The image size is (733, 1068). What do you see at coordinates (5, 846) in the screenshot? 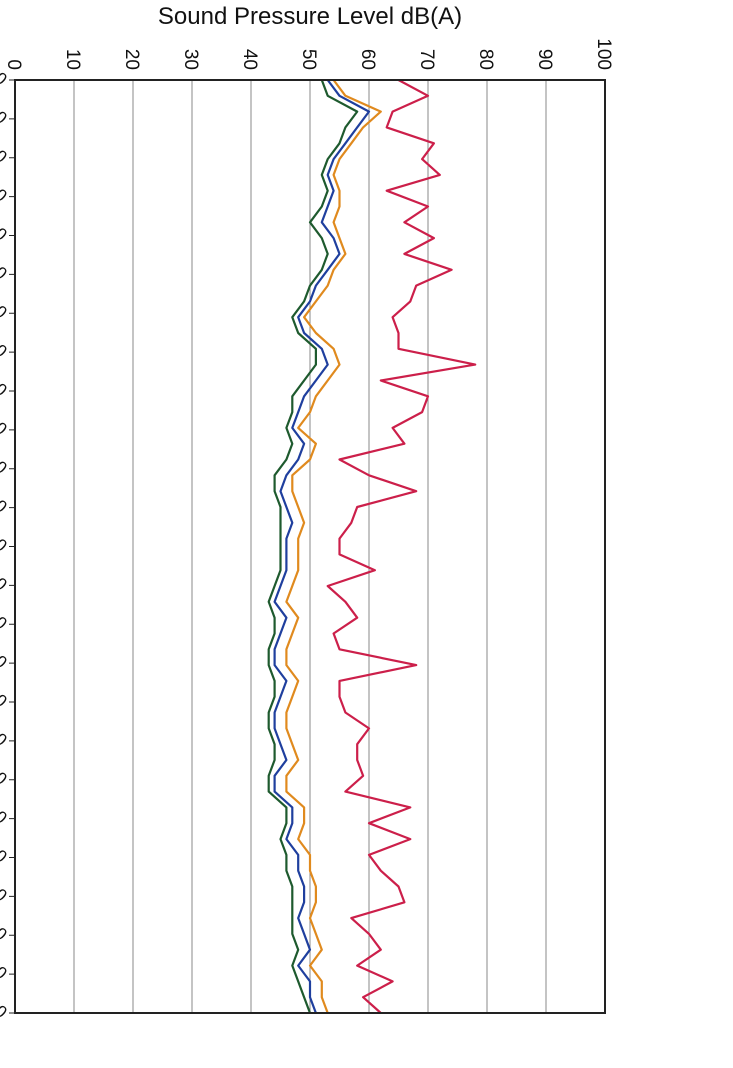
I see `x-tick-label: 08:00` at bounding box center [5, 846].